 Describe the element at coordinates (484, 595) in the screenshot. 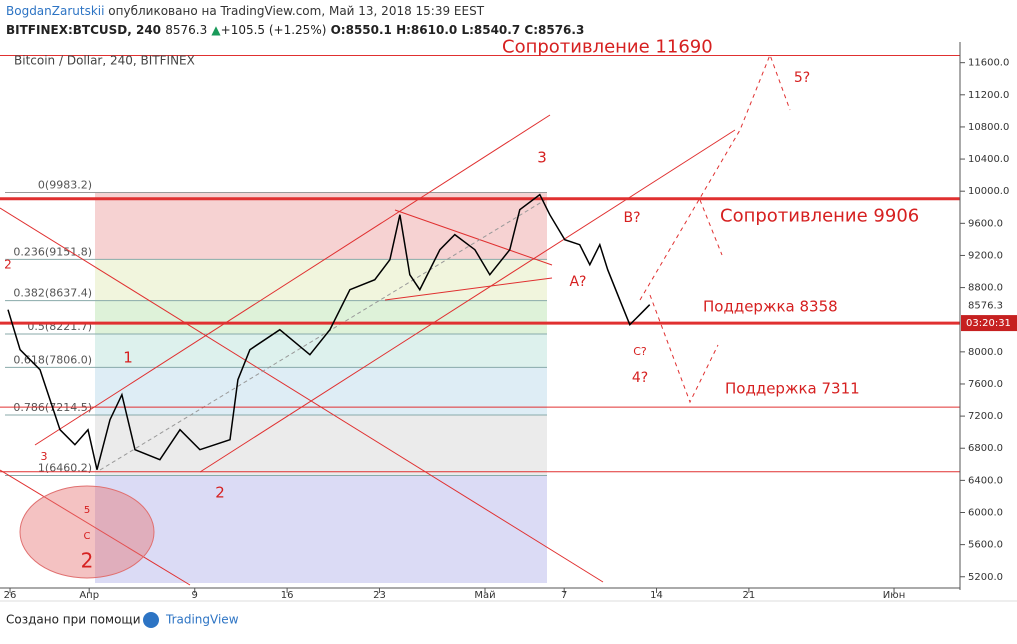

I see `x-tick-label: Май` at that location.